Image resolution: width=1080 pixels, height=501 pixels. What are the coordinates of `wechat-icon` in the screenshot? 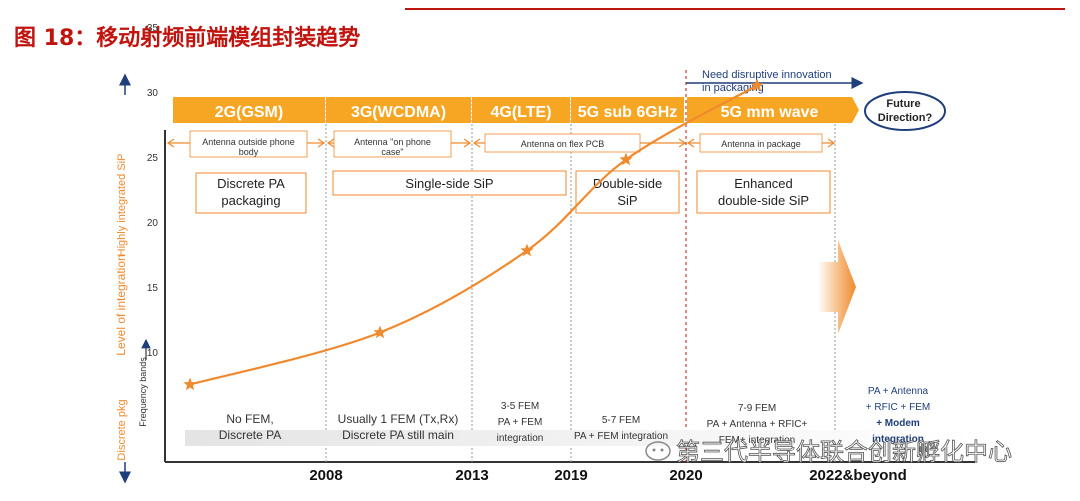 It's located at (658, 451).